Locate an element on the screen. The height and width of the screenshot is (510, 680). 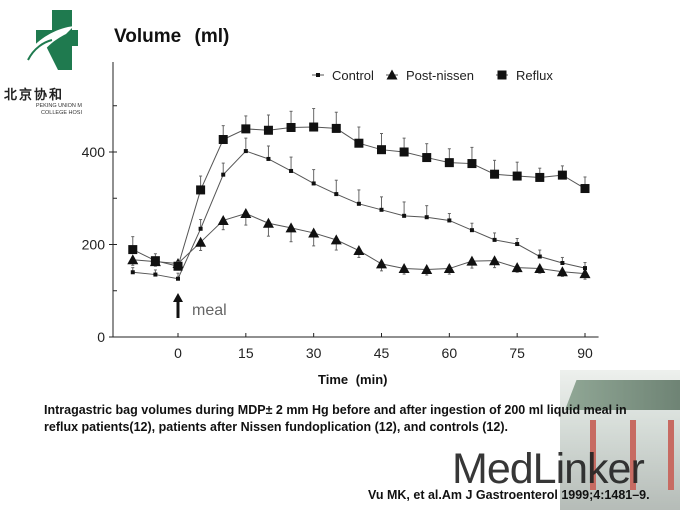
legend-label-control: Control is located at coordinates (353, 75).